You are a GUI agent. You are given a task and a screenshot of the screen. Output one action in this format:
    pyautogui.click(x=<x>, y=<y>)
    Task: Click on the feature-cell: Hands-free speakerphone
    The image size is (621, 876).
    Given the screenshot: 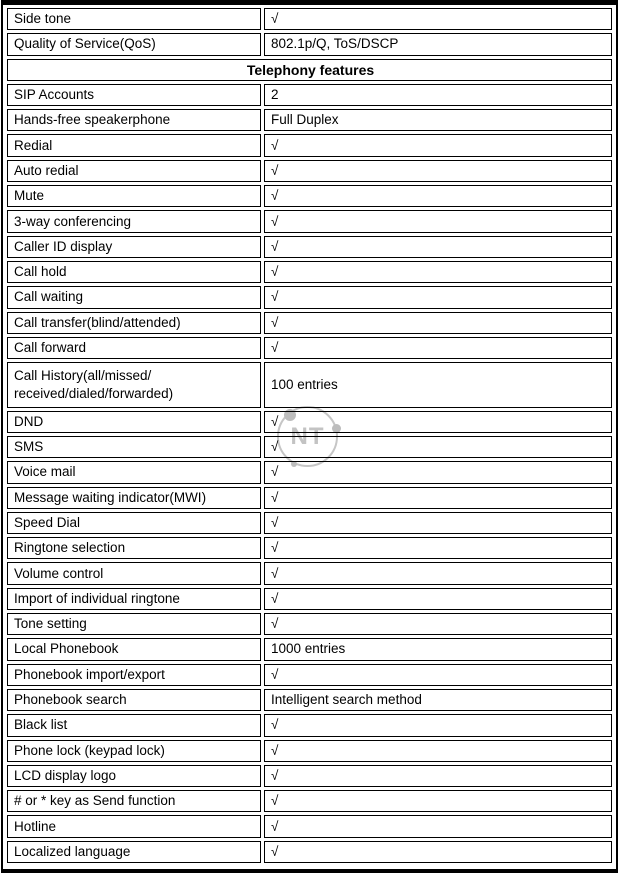 What is the action you would take?
    pyautogui.click(x=134, y=120)
    